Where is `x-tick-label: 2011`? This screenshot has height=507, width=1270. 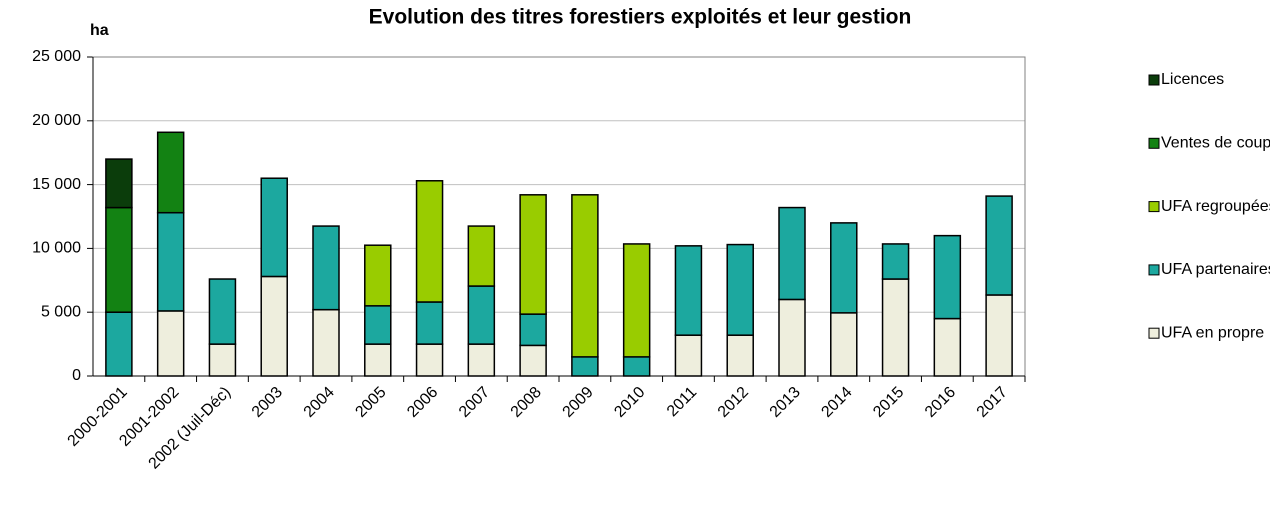
x-tick-label: 2011 is located at coordinates (682, 402).